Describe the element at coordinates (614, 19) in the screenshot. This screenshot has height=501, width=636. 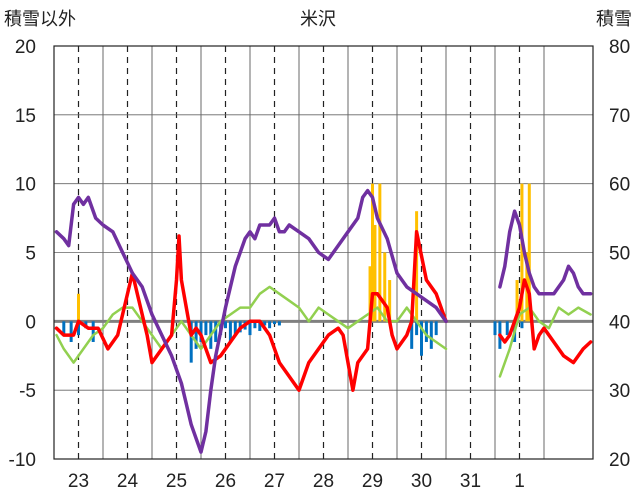
I see `right-axis-label: 積雪` at that location.